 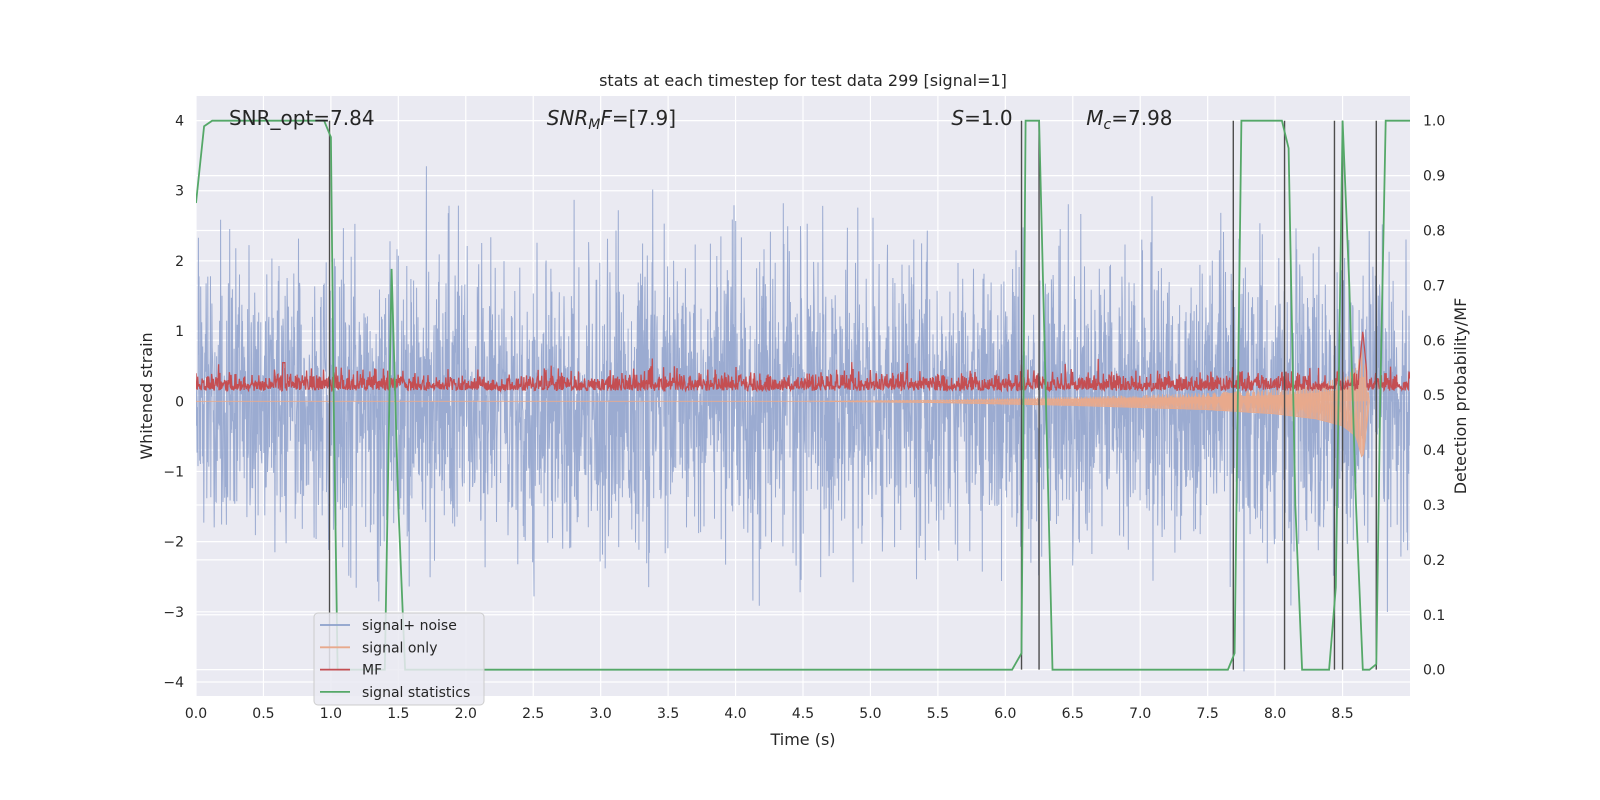 I want to click on x-tick-label: 1.5, so click(x=398, y=714).